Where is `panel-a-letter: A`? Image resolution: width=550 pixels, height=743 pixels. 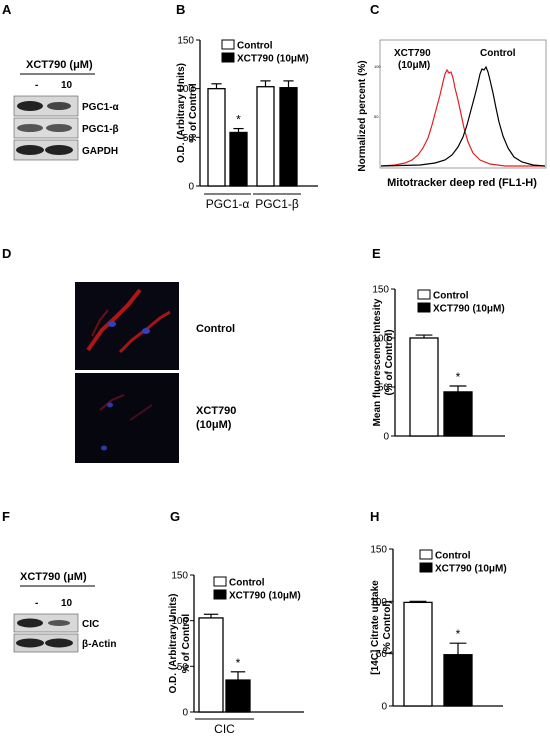 panel-a-letter: A is located at coordinates (7, 9).